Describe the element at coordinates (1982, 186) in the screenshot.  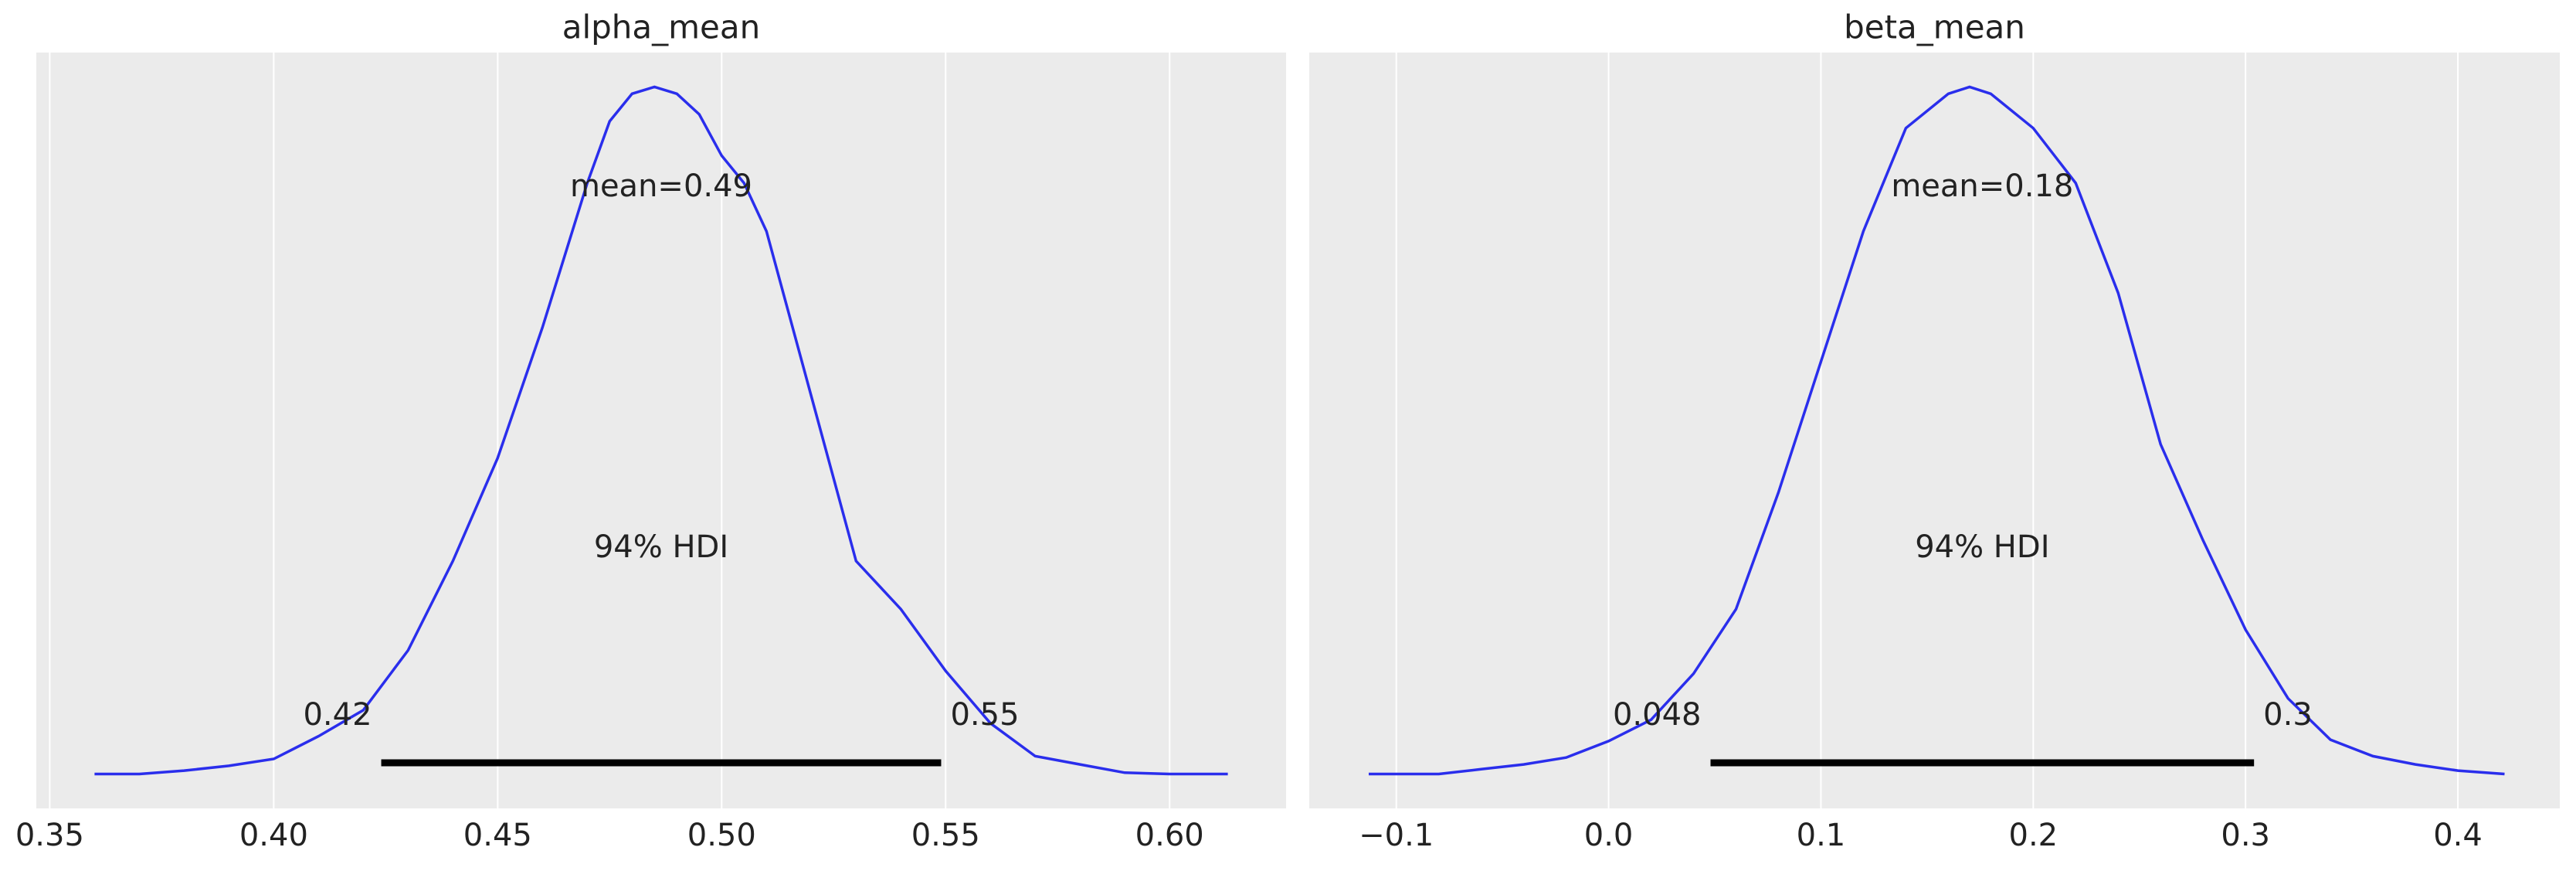
I see `mean-label: mean=0.18` at that location.